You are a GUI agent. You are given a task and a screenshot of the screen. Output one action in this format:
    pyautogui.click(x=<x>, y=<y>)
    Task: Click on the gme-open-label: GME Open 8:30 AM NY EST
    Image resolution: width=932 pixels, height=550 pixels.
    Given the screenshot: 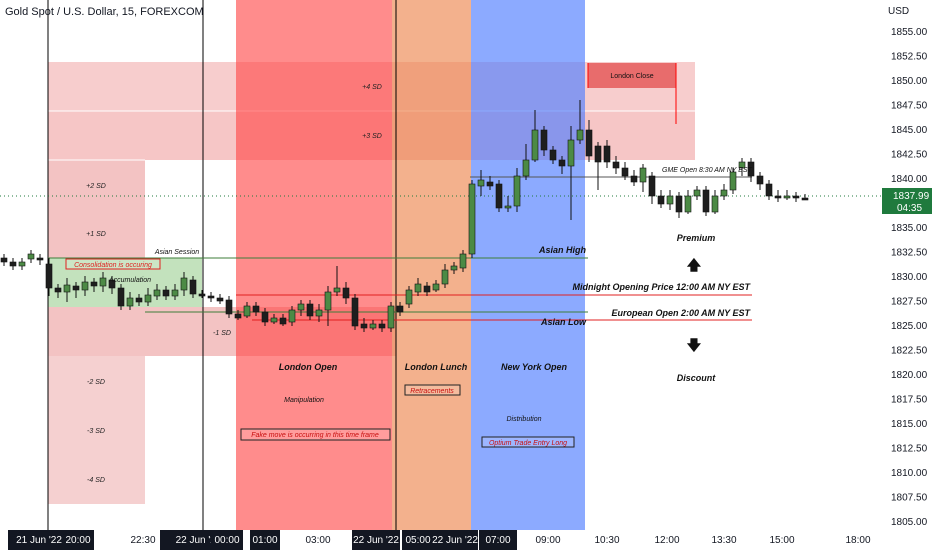 What is the action you would take?
    pyautogui.click(x=707, y=170)
    